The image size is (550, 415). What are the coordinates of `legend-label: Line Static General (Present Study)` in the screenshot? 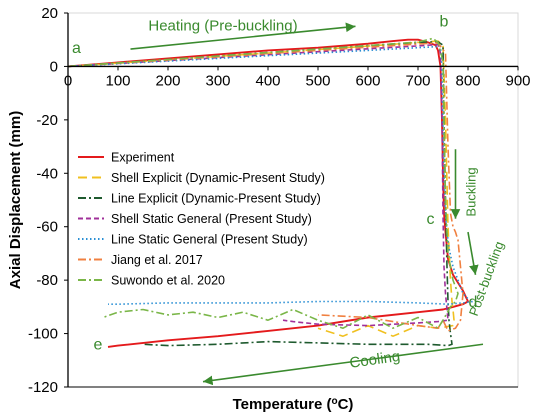 It's located at (209, 240).